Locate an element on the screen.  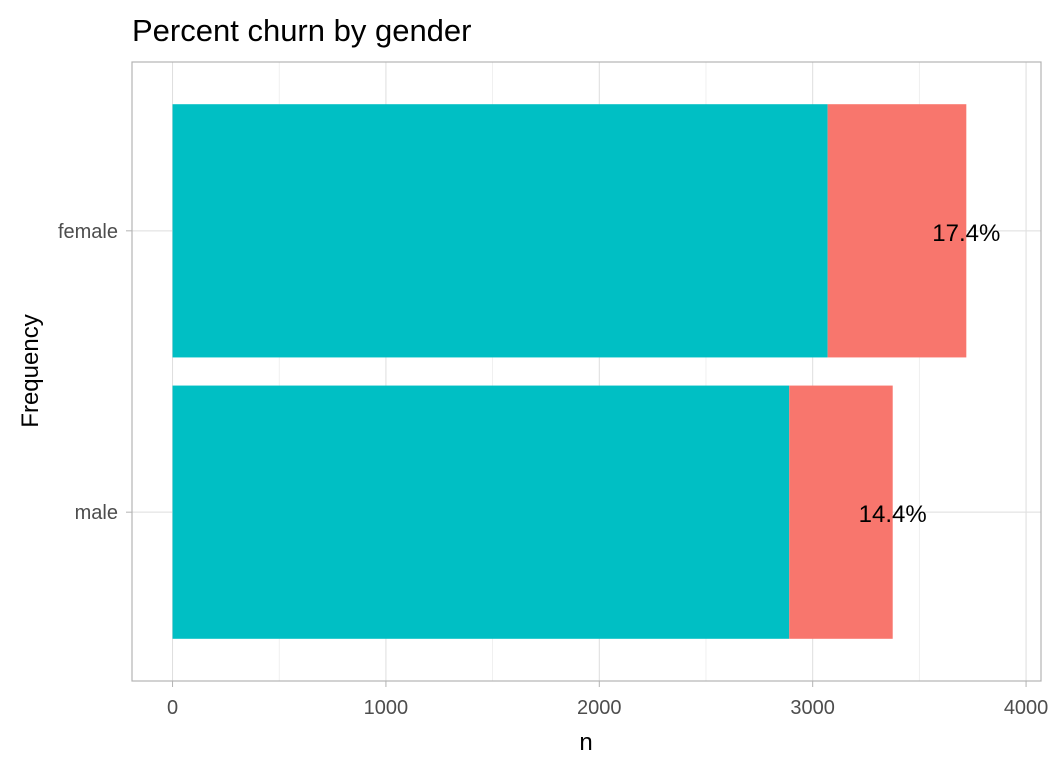
data-labels: 17.4% 14.4% is located at coordinates (930, 374).